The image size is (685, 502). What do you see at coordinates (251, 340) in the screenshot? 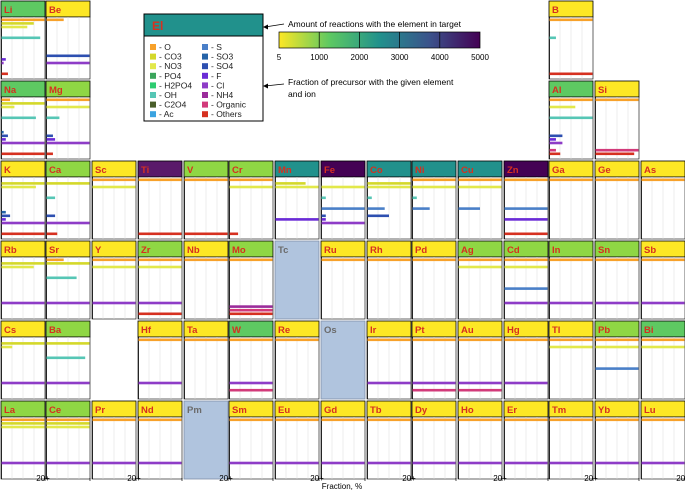
I see `bar-W-O` at bounding box center [251, 340].